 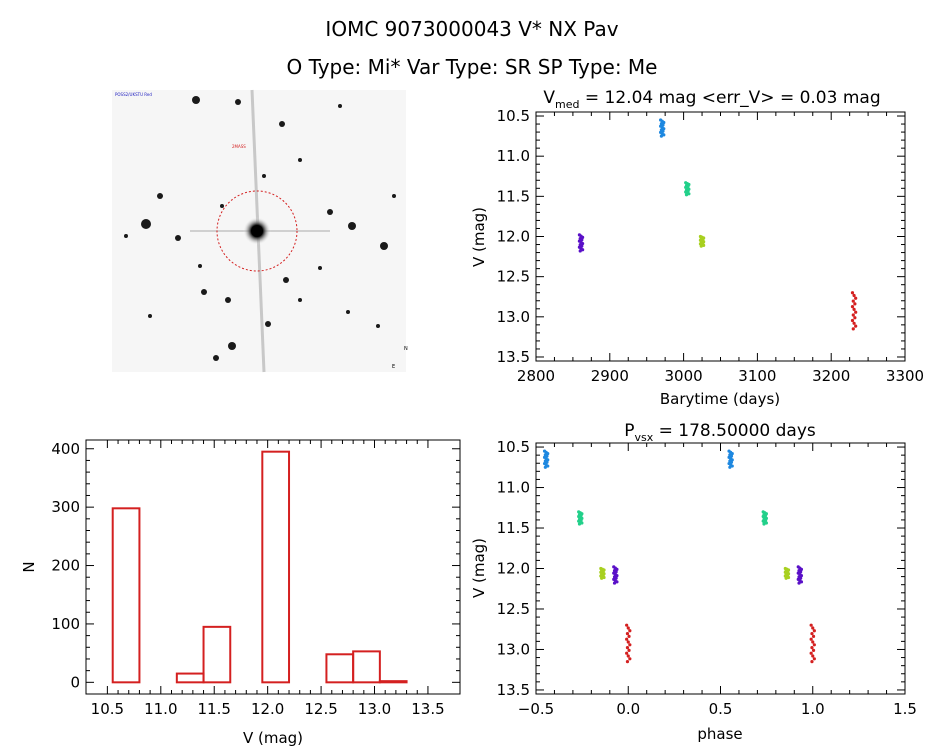 I want to click on finder-label-north: N, so click(x=406, y=349).